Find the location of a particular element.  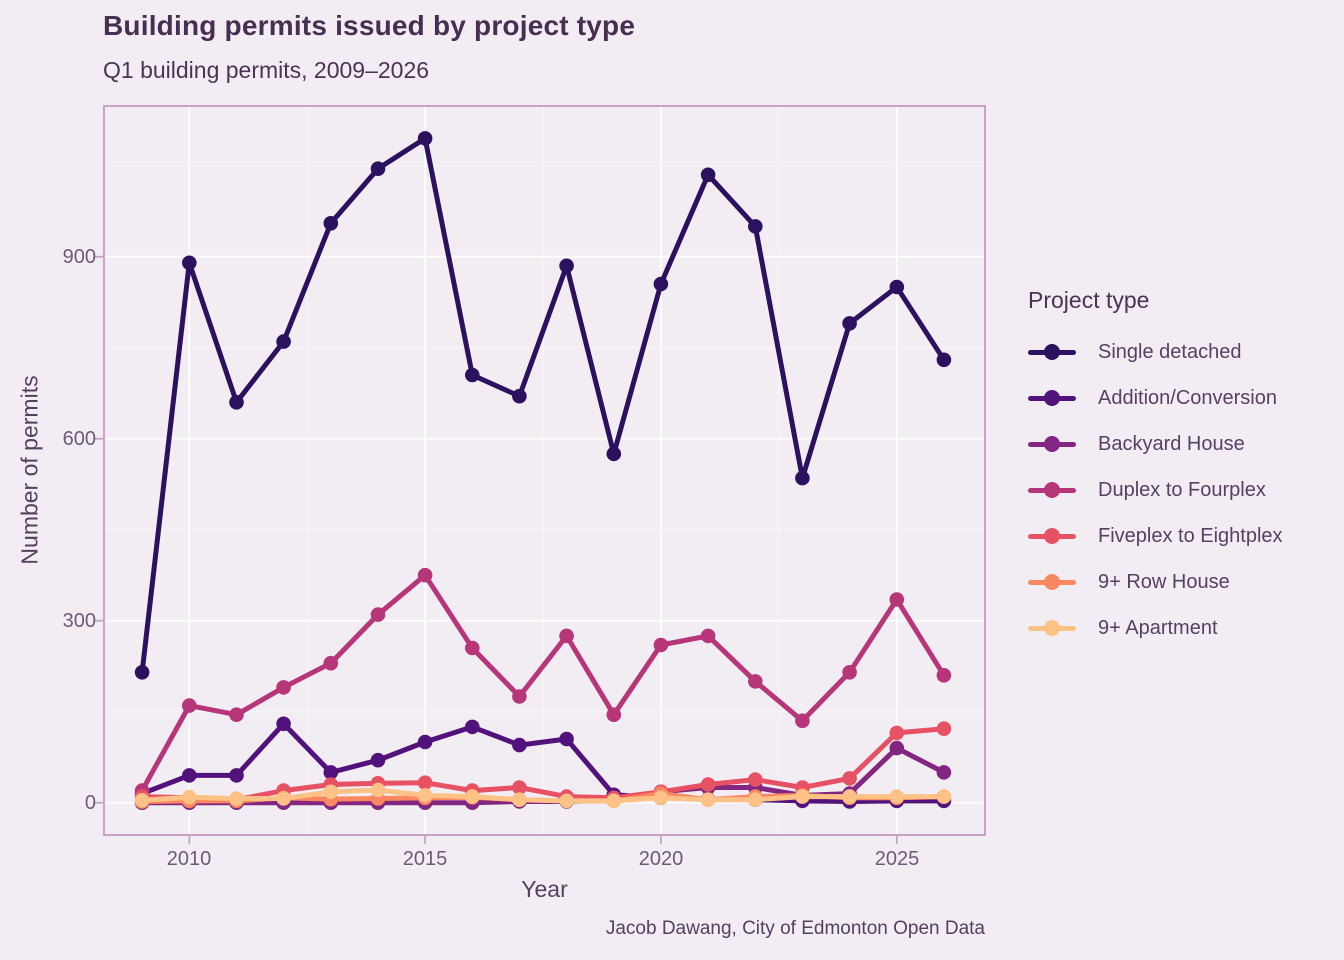

legend-item-label: Fiveplex to Eightplex is located at coordinates (1190, 535).